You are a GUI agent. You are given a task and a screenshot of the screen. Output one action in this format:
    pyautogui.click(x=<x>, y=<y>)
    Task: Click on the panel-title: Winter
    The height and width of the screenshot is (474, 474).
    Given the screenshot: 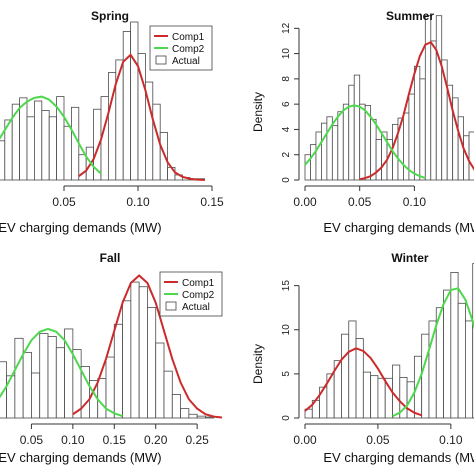 What is the action you would take?
    pyautogui.click(x=410, y=258)
    